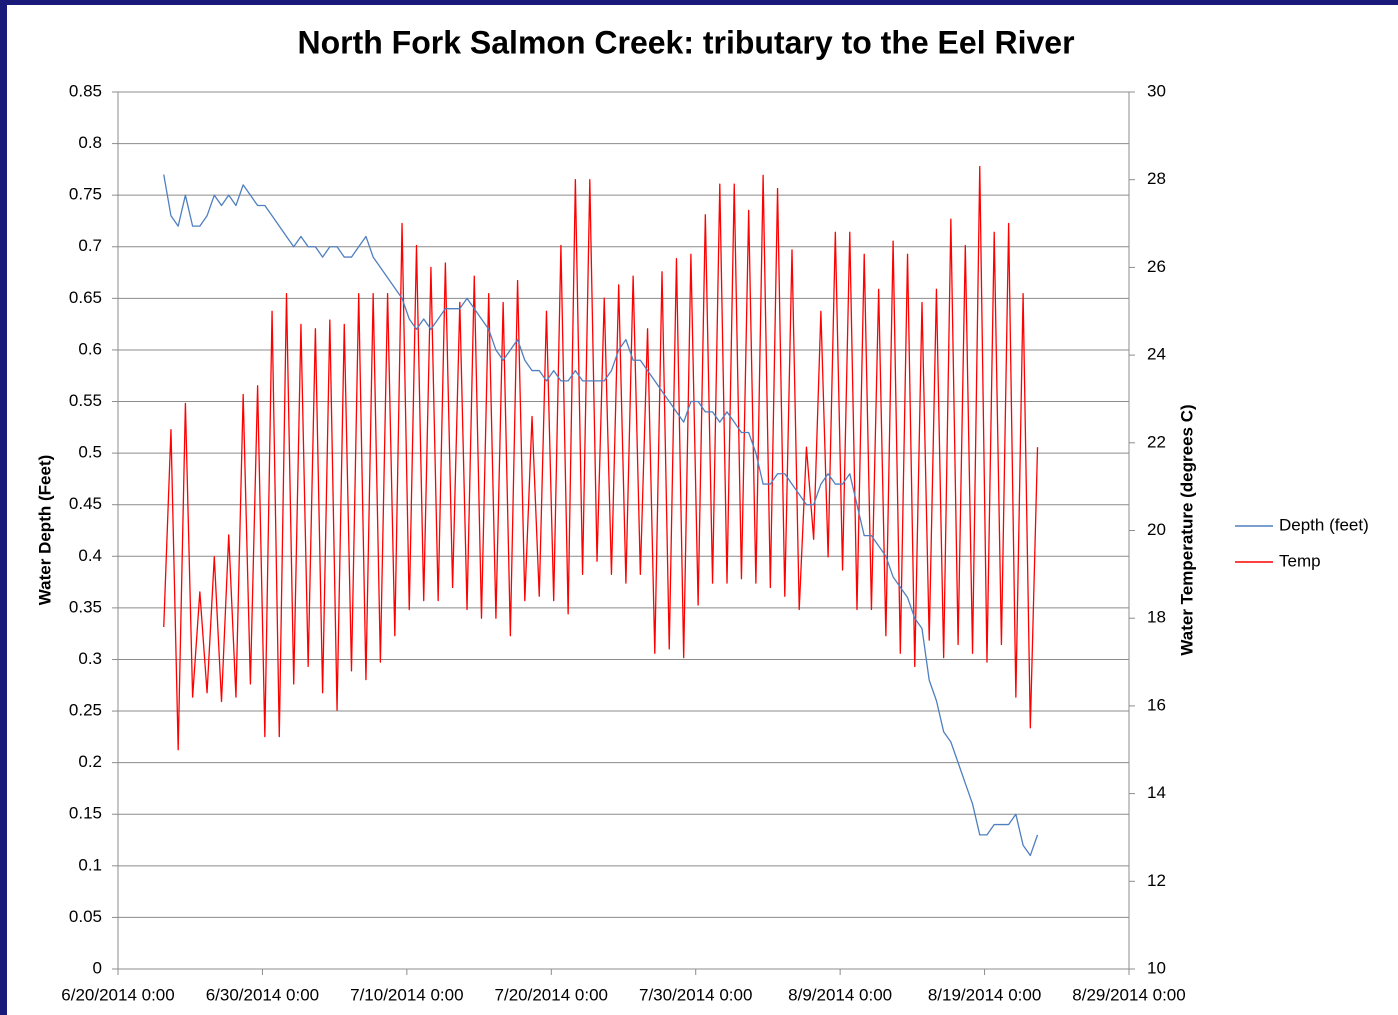 This screenshot has width=1398, height=1015. Describe the element at coordinates (1156, 529) in the screenshot. I see `y2-tick-label: 20` at that location.